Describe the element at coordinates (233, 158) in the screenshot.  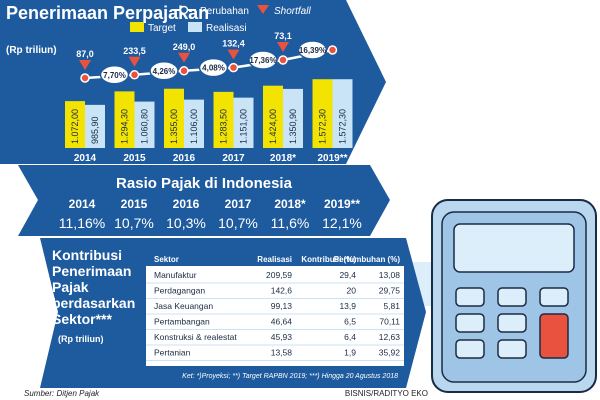
I see `year-label: 2017` at that location.